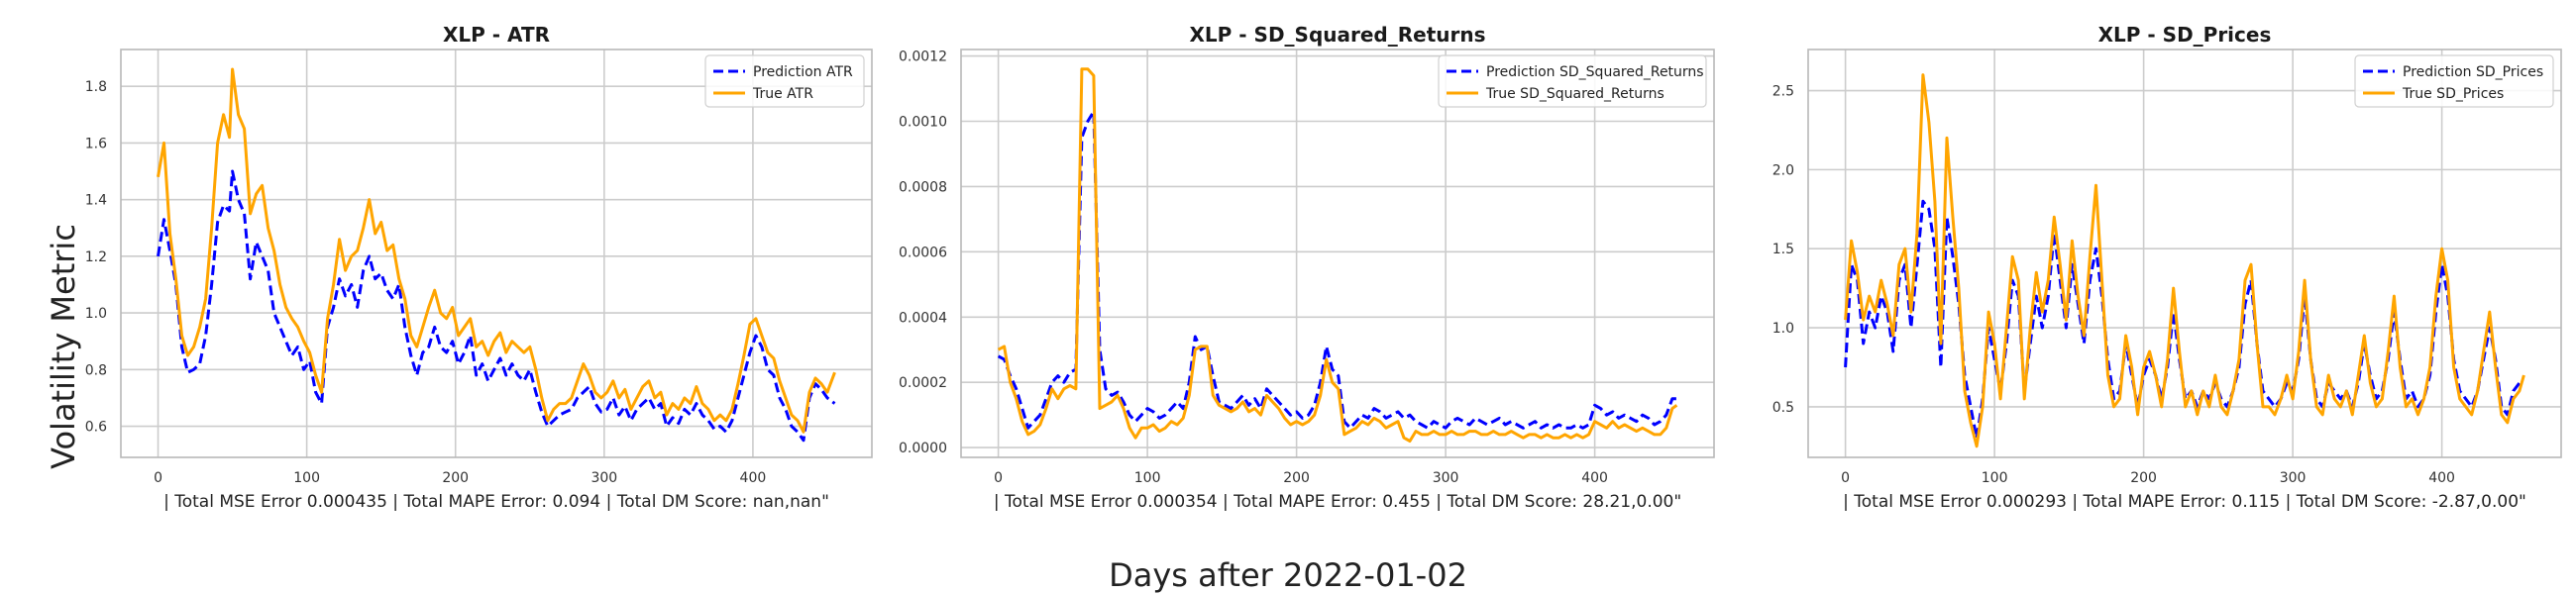  I want to click on legend: Prediction SD_Prices True SD_Prices, so click(2454, 81).